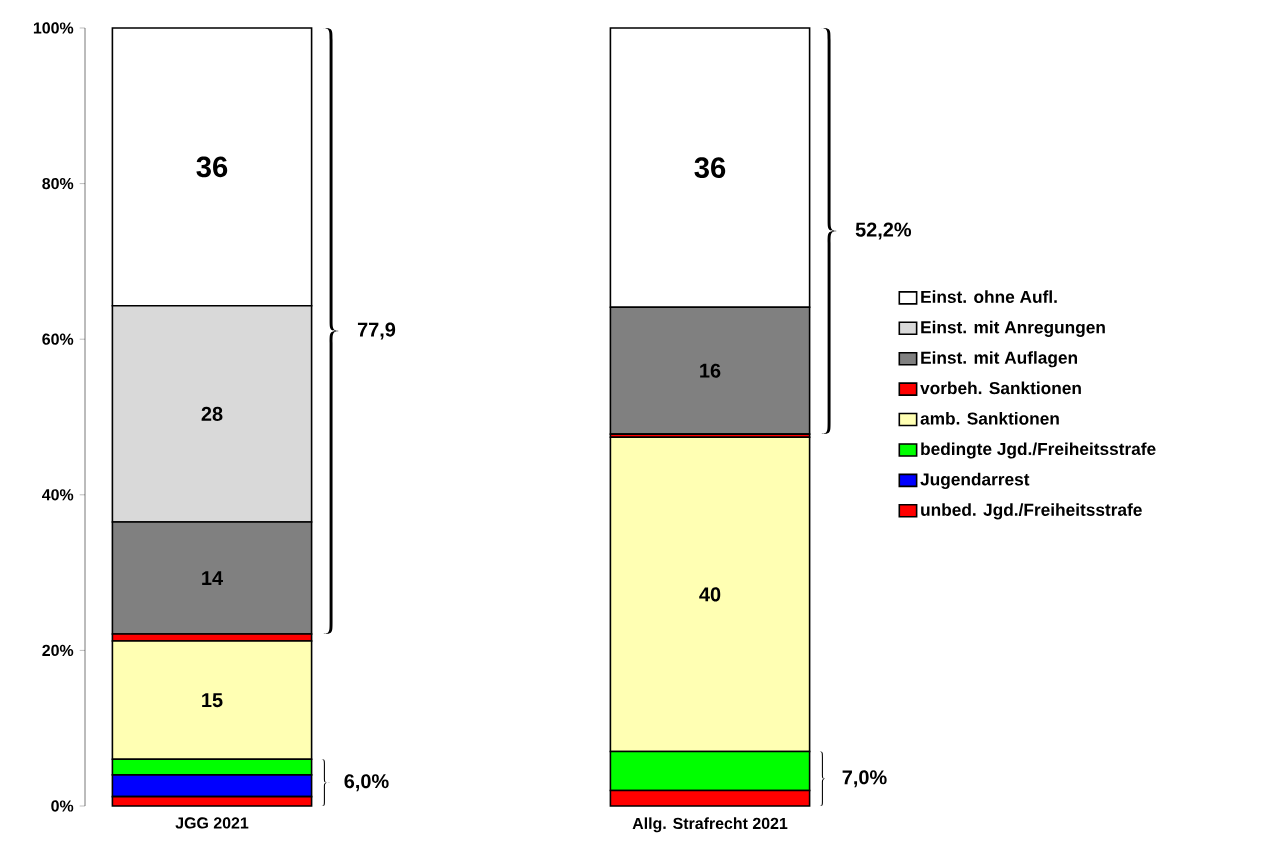 The height and width of the screenshot is (844, 1268). Describe the element at coordinates (710, 825) in the screenshot. I see `x-tick-label: Allg. Strafrecht 2021` at that location.